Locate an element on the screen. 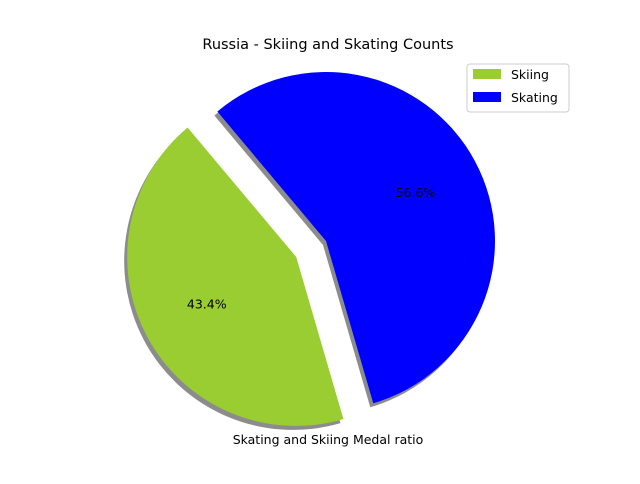  legend-swatch-skiing is located at coordinates (487, 74).